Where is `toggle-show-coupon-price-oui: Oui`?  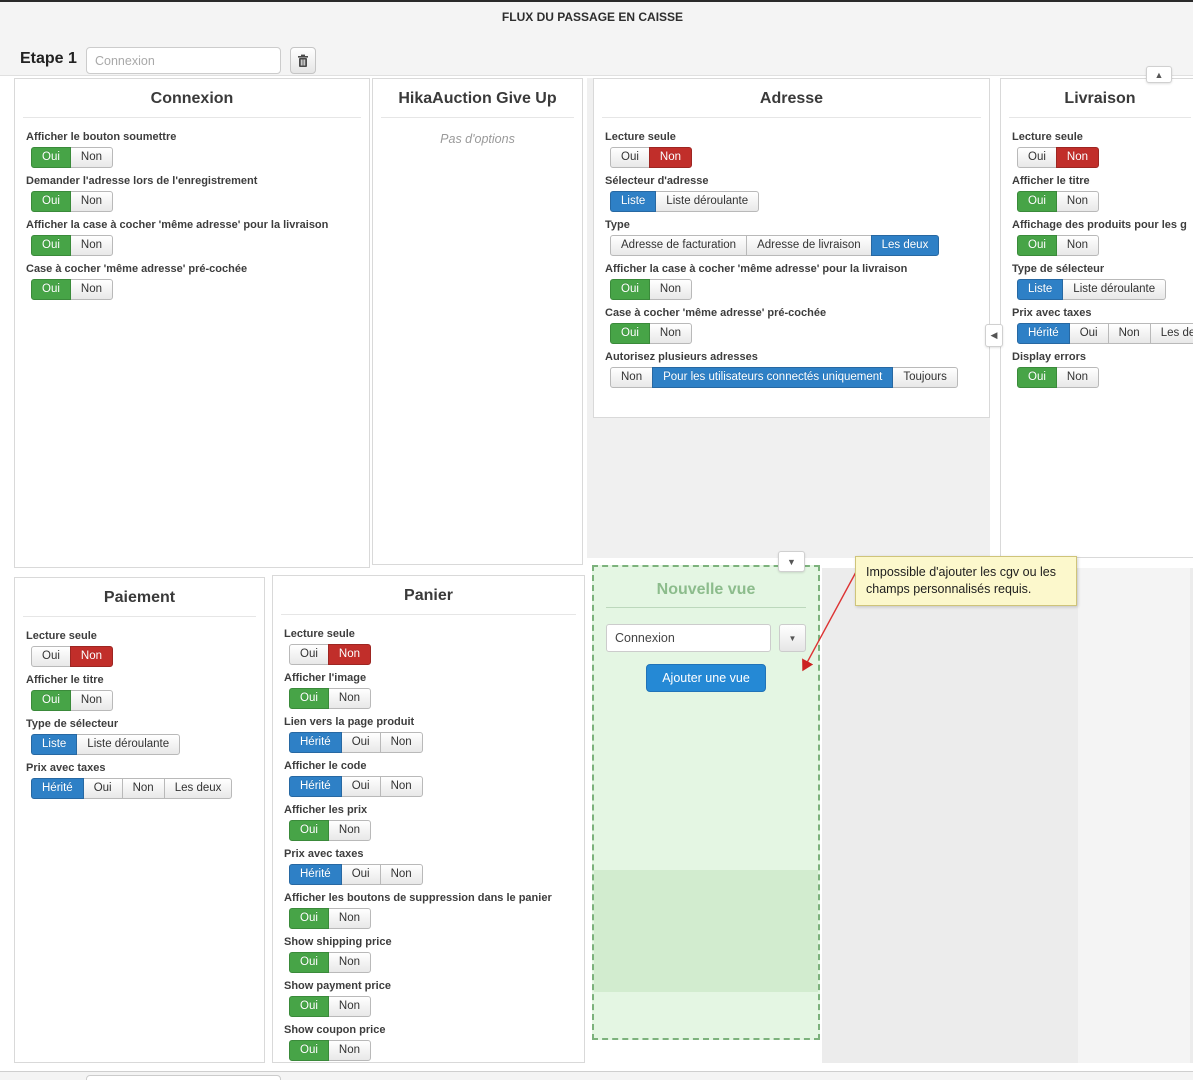 toggle-show-coupon-price-oui: Oui is located at coordinates (309, 1050).